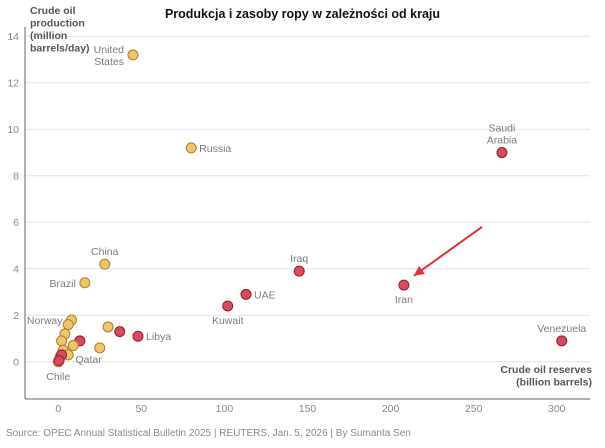  I want to click on point-label-kuwait: Kuwait, so click(228, 321).